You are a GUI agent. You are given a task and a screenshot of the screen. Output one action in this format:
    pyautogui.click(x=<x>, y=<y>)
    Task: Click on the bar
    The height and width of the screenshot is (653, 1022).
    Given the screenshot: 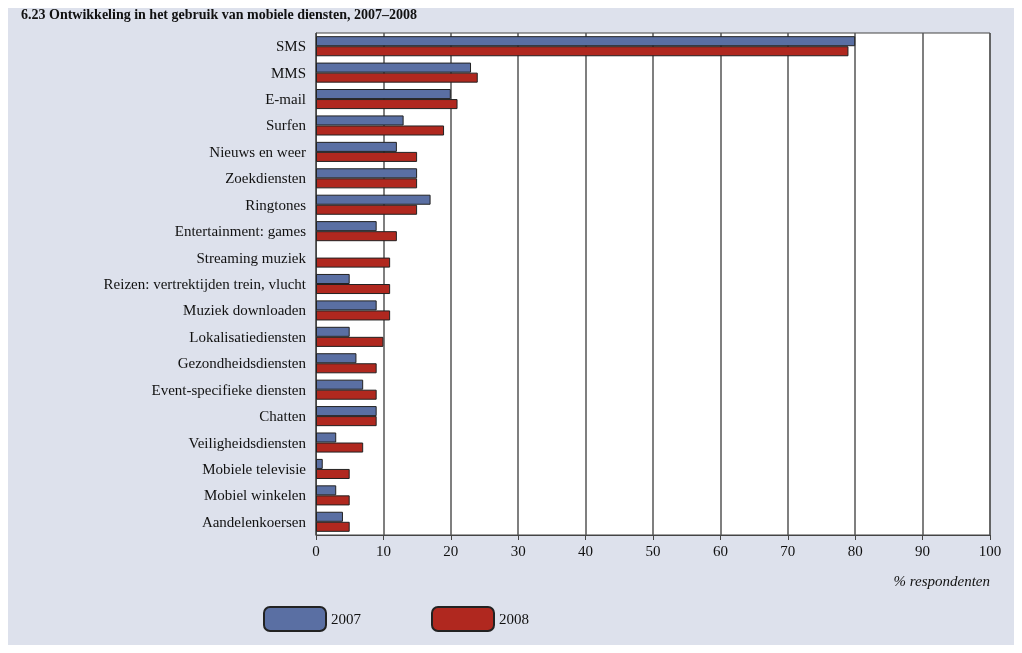 What is the action you would take?
    pyautogui.click(x=353, y=262)
    